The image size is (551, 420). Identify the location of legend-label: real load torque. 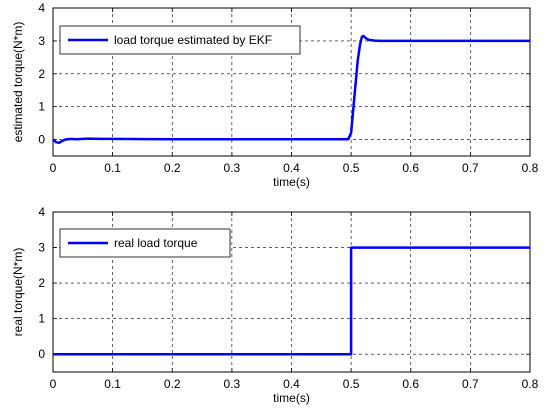
(156, 243).